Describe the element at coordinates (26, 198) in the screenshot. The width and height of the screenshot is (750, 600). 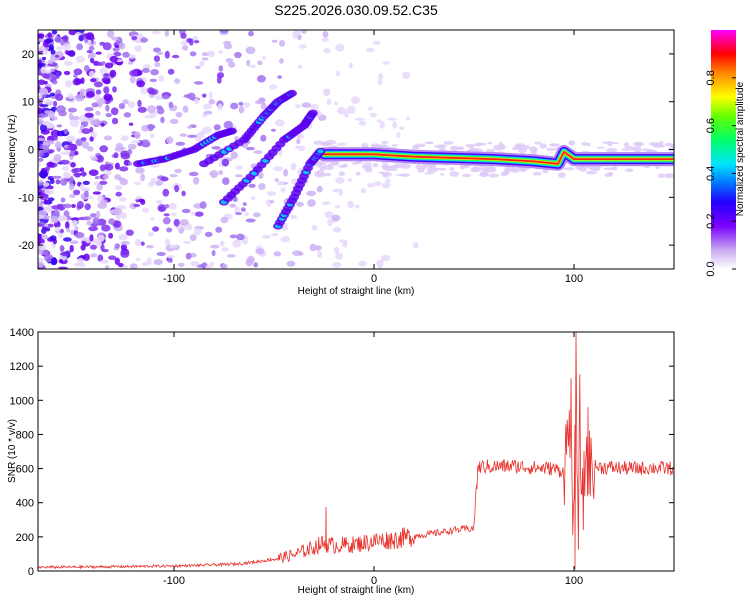
I see `y-tick-label: -10` at that location.